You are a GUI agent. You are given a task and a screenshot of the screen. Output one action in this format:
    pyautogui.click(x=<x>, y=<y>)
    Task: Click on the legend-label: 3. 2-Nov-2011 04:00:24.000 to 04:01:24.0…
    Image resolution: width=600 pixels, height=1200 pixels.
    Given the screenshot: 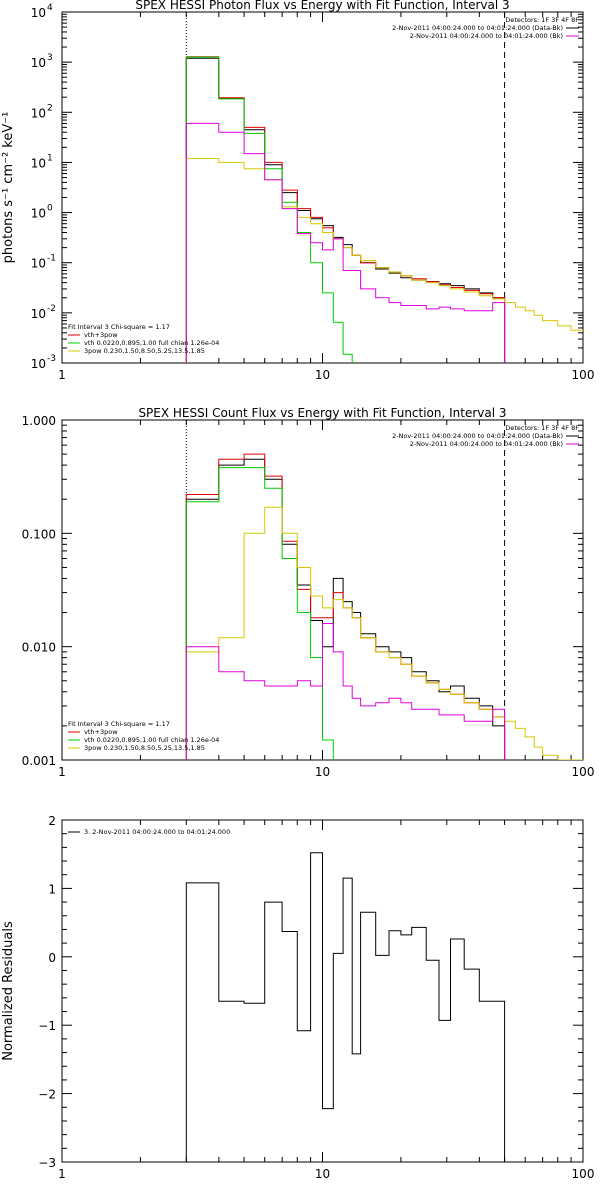 What is the action you would take?
    pyautogui.click(x=157, y=832)
    